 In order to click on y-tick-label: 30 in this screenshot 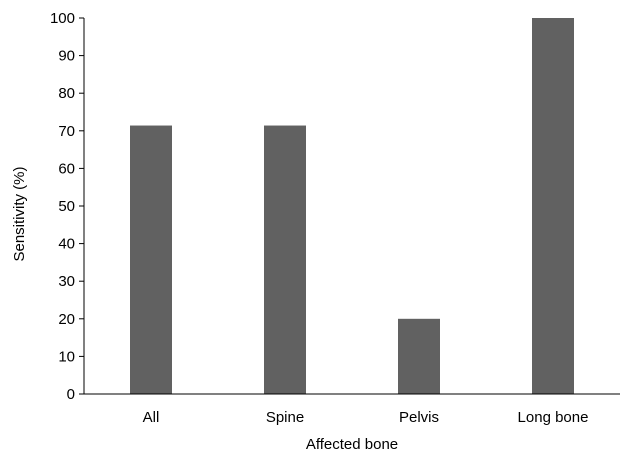, I will do `click(66, 281)`.